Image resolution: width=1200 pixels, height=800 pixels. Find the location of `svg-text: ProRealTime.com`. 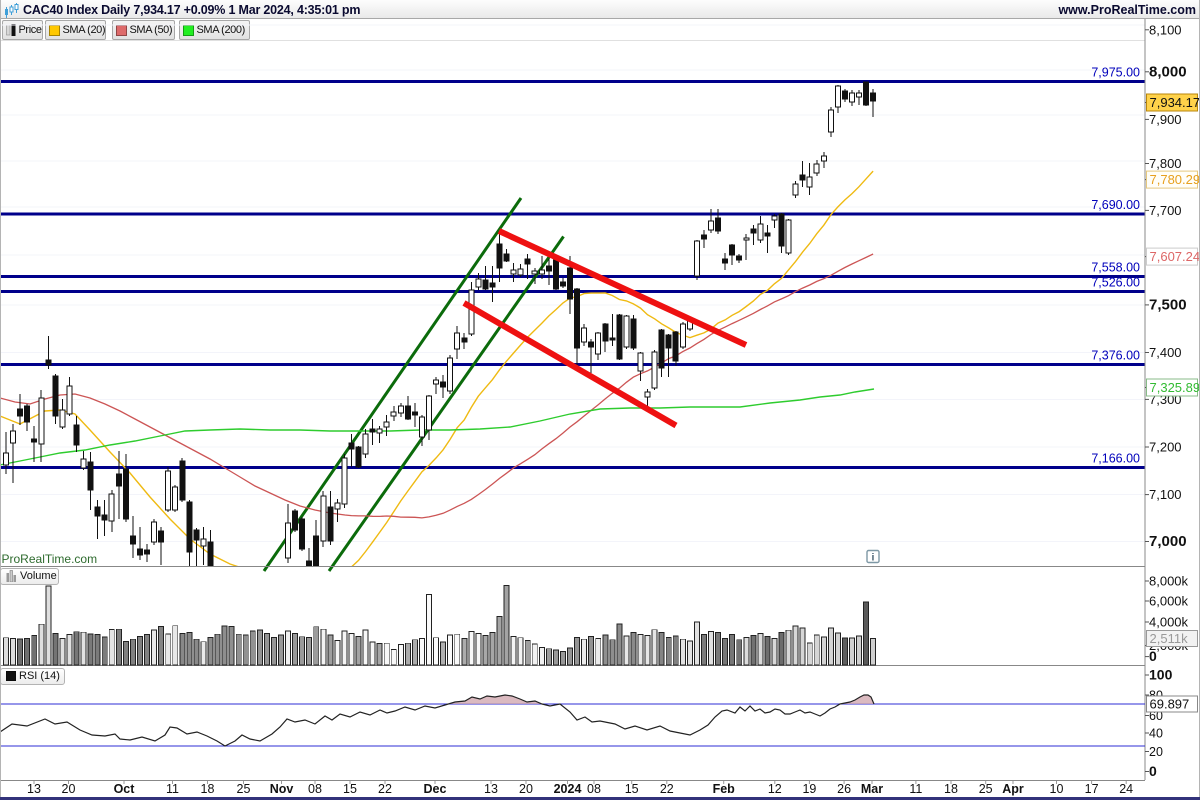

svg-text: ProRealTime.com is located at coordinates (50, 559).